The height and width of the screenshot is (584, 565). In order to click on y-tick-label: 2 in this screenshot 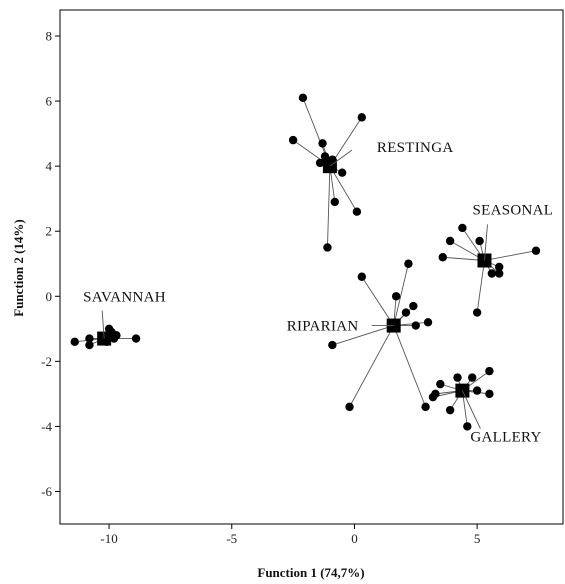, I will do `click(49, 231)`.